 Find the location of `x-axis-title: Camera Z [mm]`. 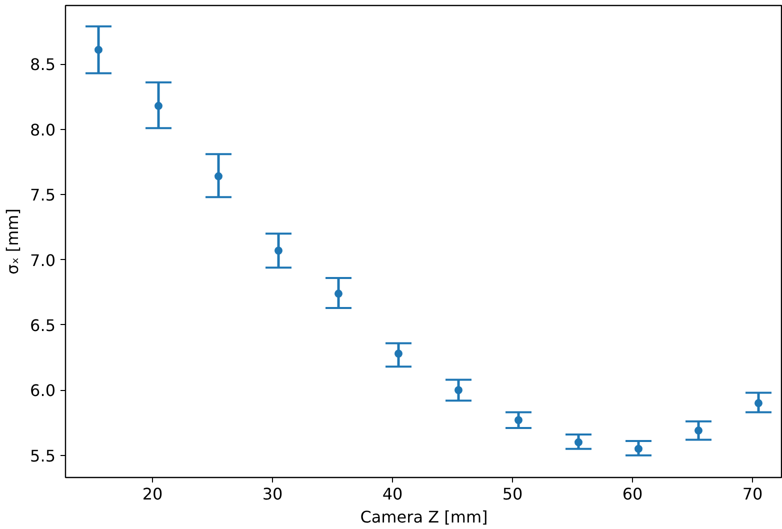

x-axis-title: Camera Z [mm] is located at coordinates (424, 517).